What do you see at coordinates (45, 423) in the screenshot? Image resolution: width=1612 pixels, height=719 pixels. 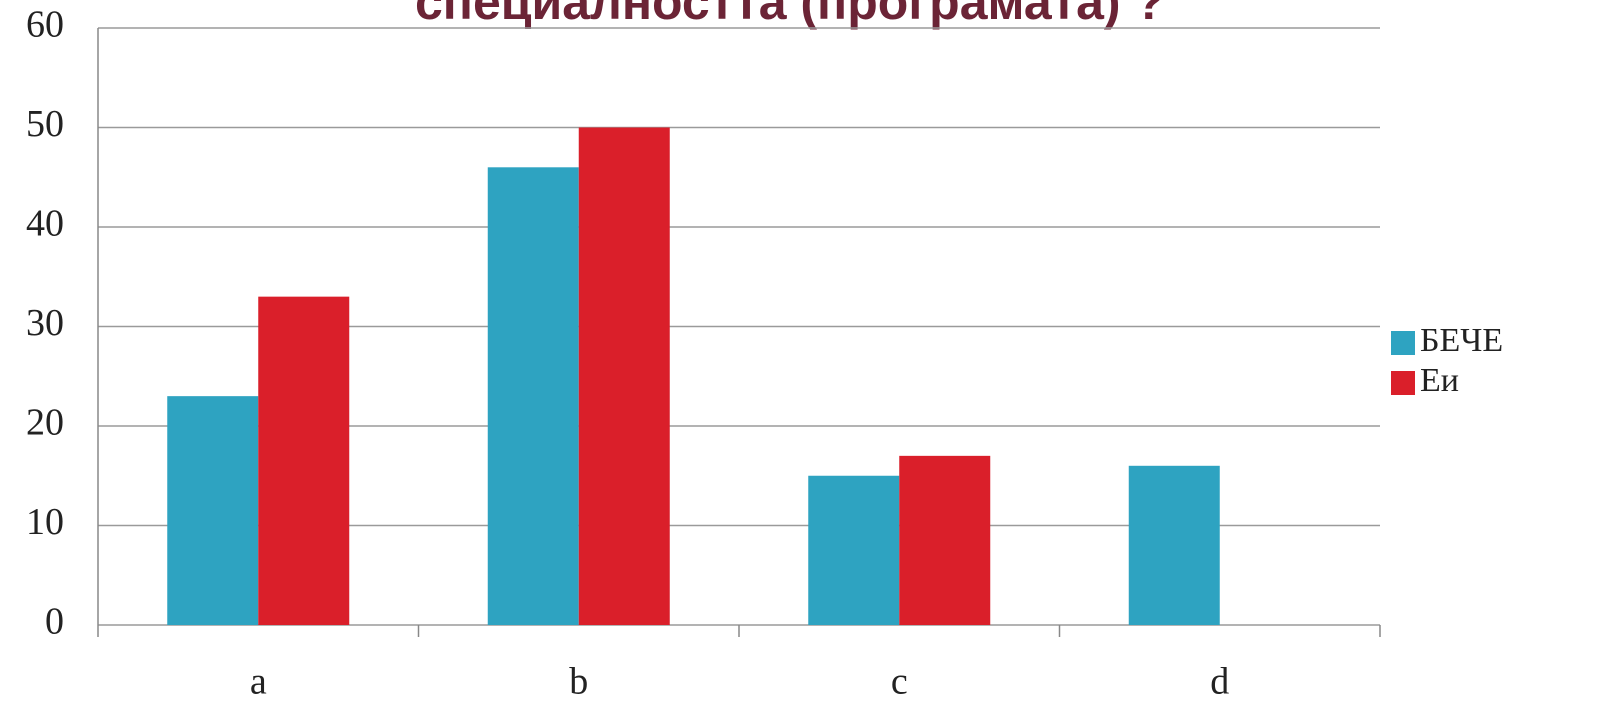 I see `y-tick-label: 20` at bounding box center [45, 423].